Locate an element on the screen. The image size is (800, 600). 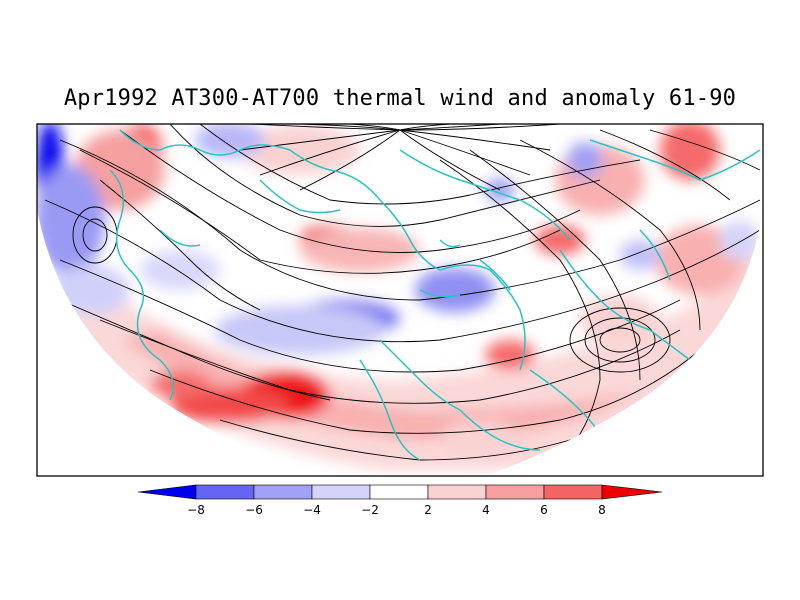
colorbar-label: 8 is located at coordinates (602, 510).